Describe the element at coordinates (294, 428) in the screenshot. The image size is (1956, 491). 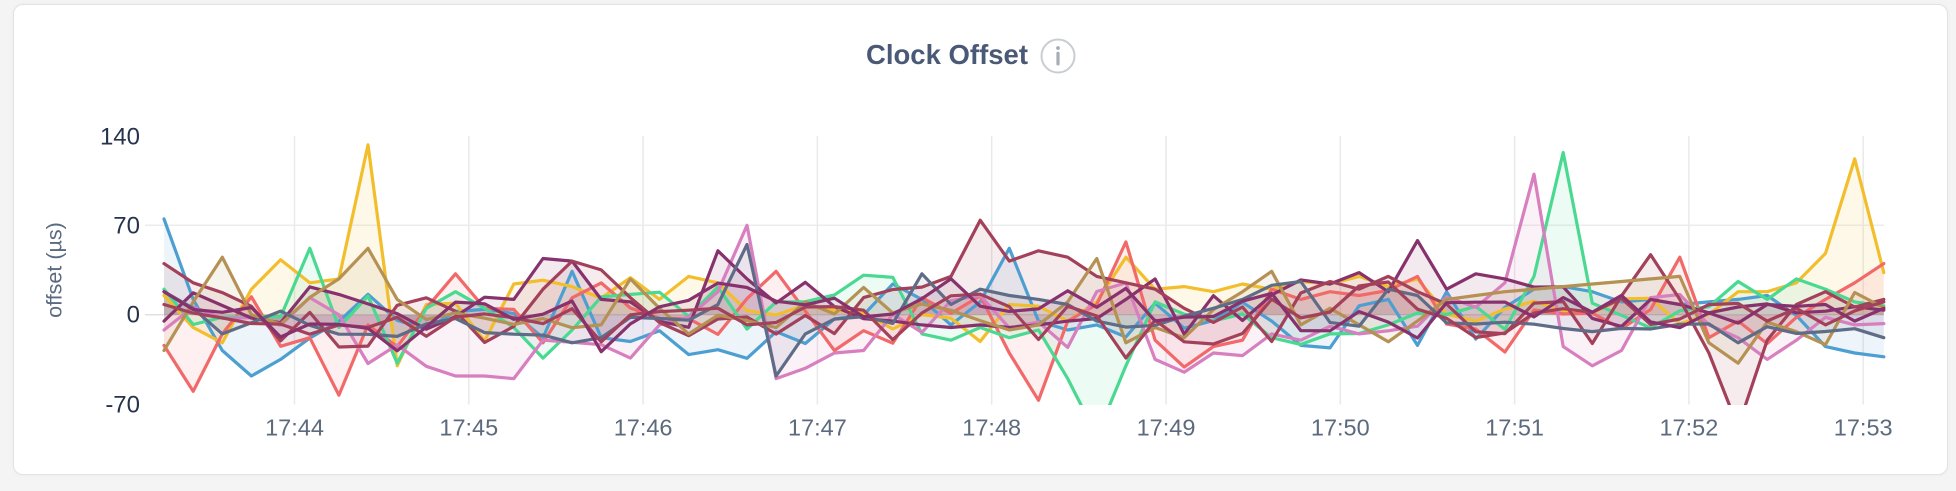
I see `svg-text: 17:44` at that location.